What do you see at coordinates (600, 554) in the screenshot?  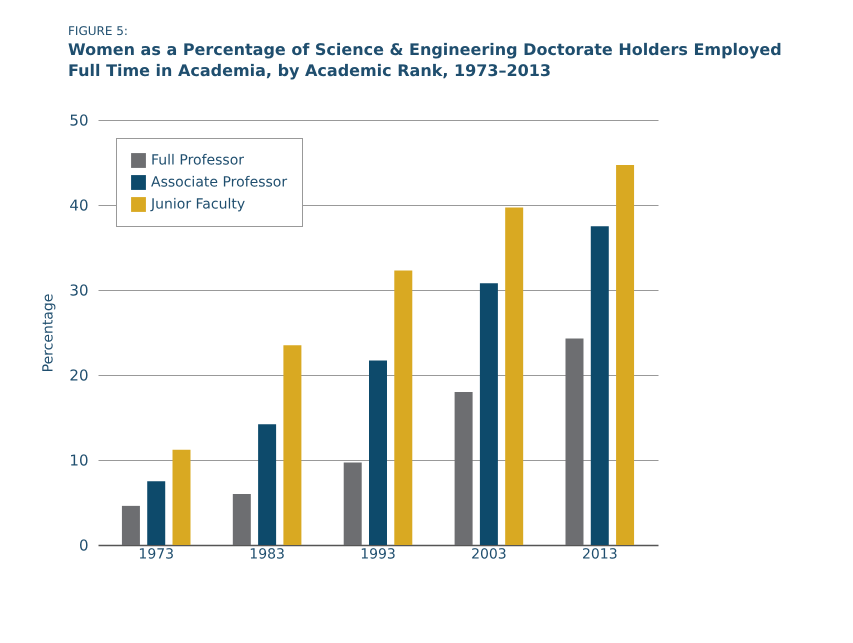 I see `x-tick-label: 2013` at bounding box center [600, 554].